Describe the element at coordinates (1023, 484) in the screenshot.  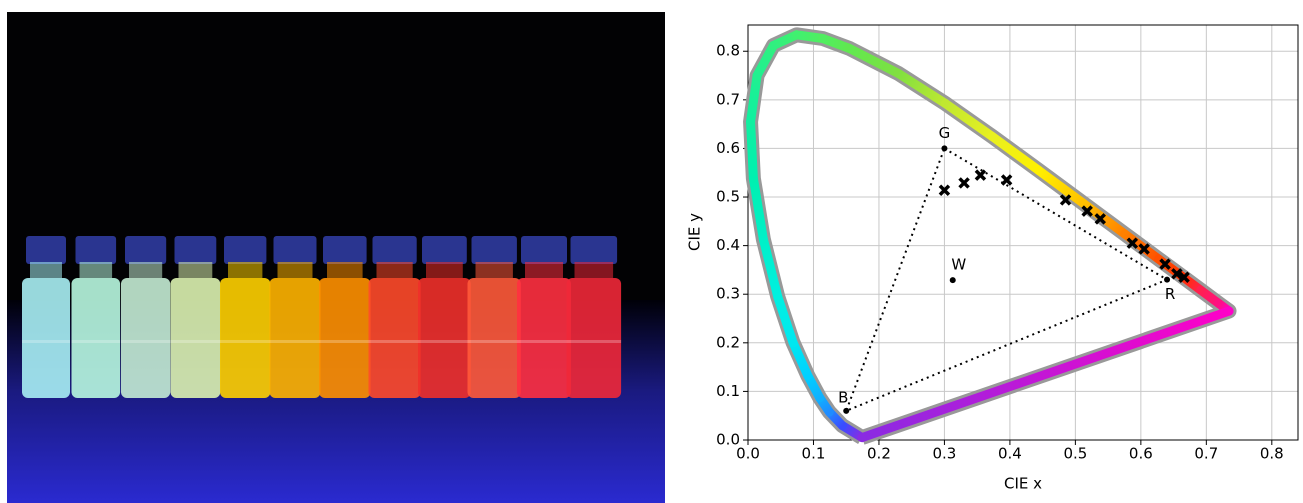
I see `x-axis-label: CIE x` at that location.